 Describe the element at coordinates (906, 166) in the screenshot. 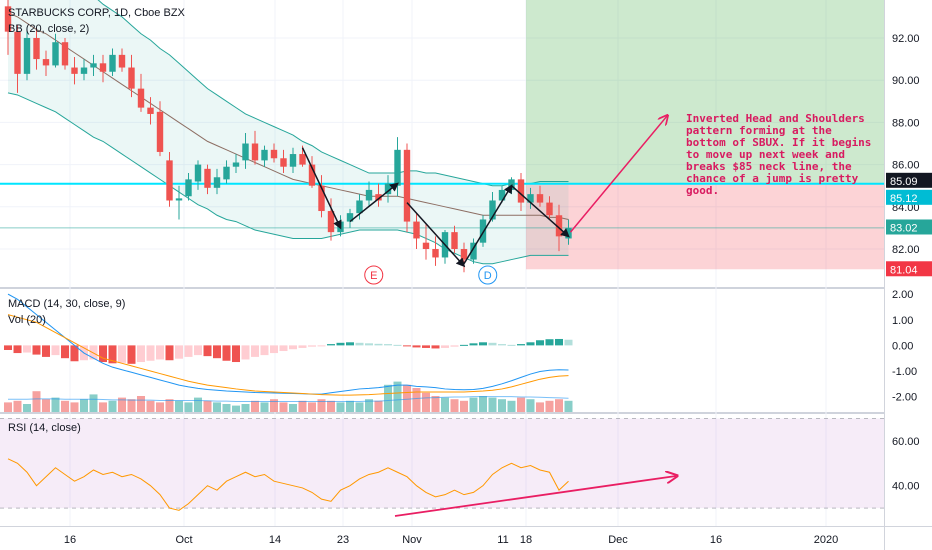

I see `price-axis-tick: 86.00` at that location.